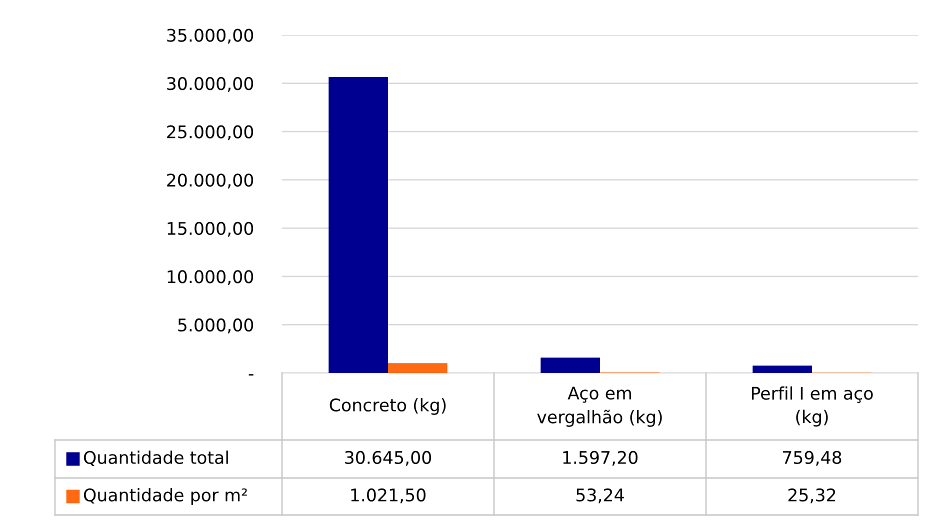  Describe the element at coordinates (210, 132) in the screenshot. I see `y-tick-label: 25.000,00` at that location.